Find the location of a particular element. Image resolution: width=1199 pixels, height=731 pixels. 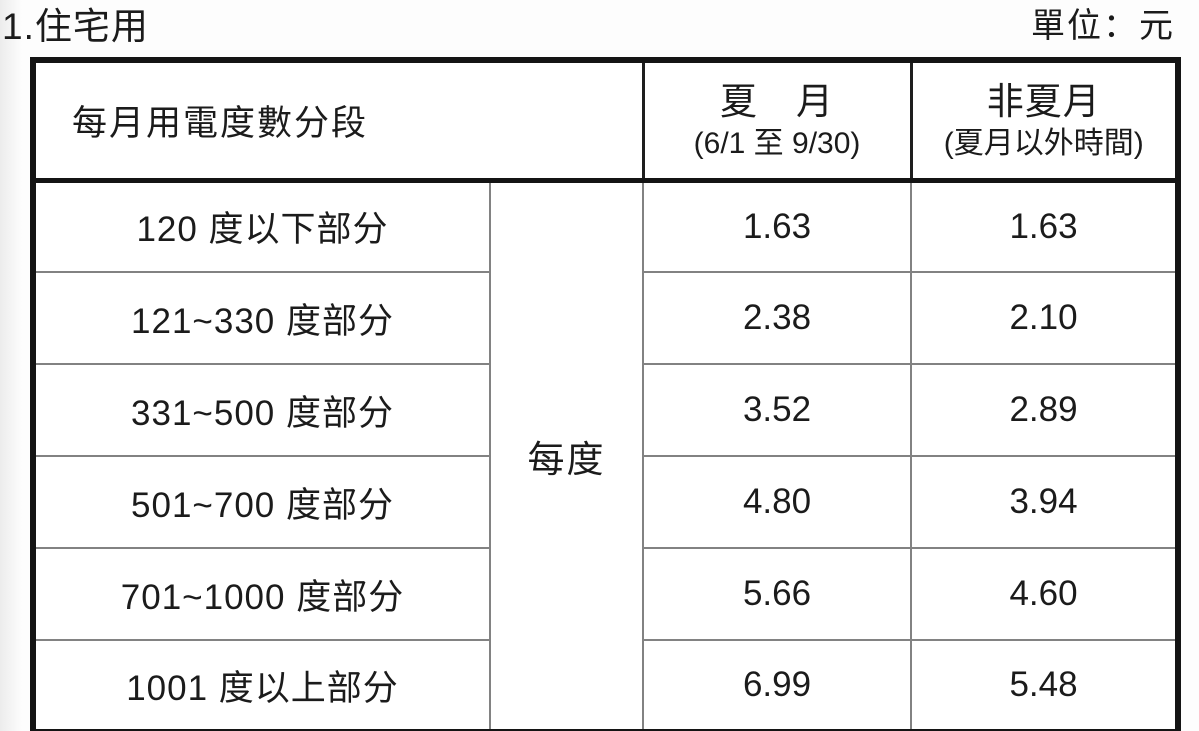

header-summer: 夏 月 (6/1 至 9/30) is located at coordinates (777, 120).